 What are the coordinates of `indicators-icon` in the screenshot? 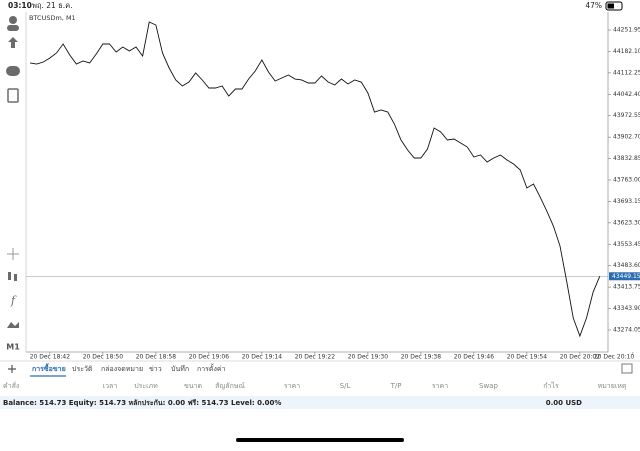 It's located at (9, 276).